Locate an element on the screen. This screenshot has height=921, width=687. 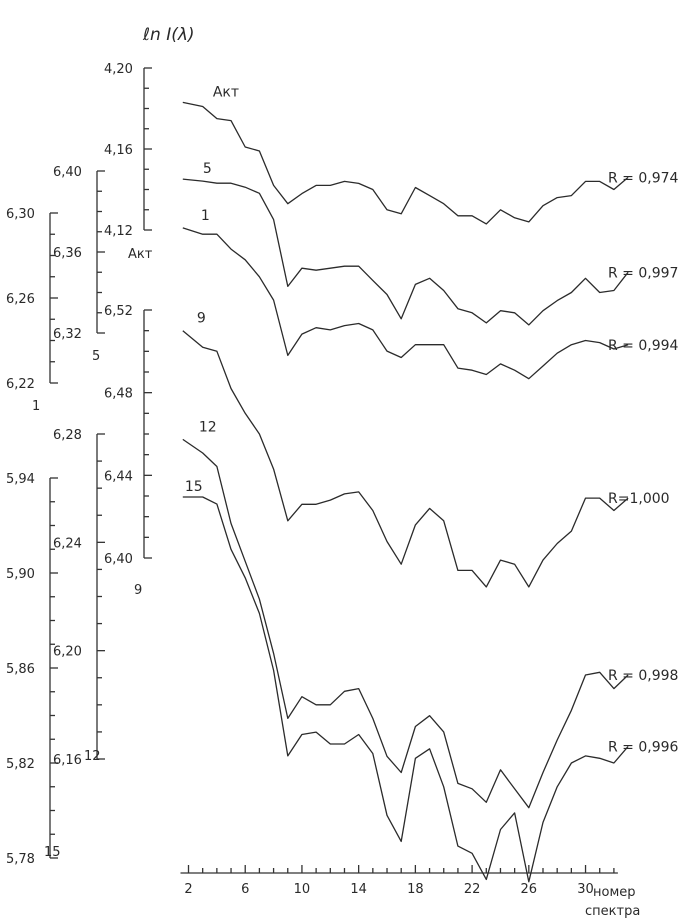
series-r-label: R=1,000 is located at coordinates (639, 499).